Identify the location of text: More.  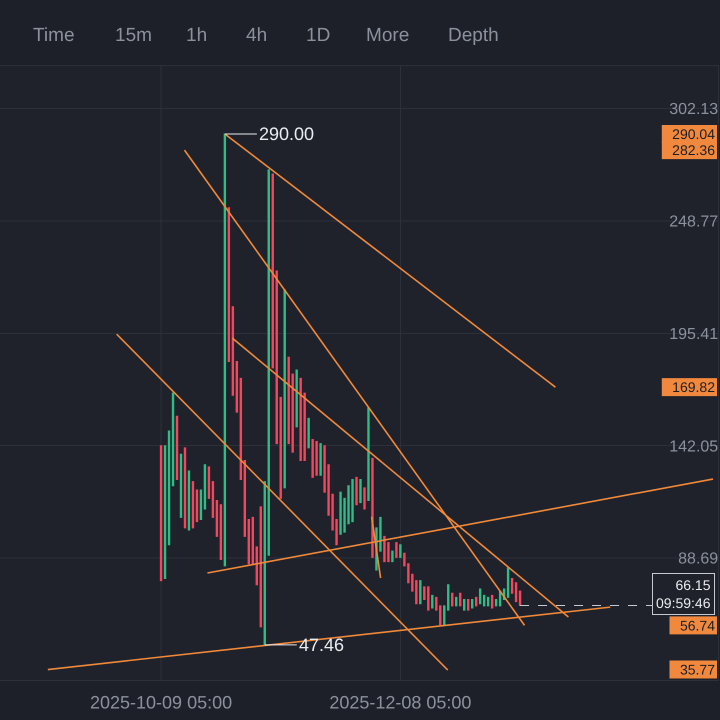
(388, 35).